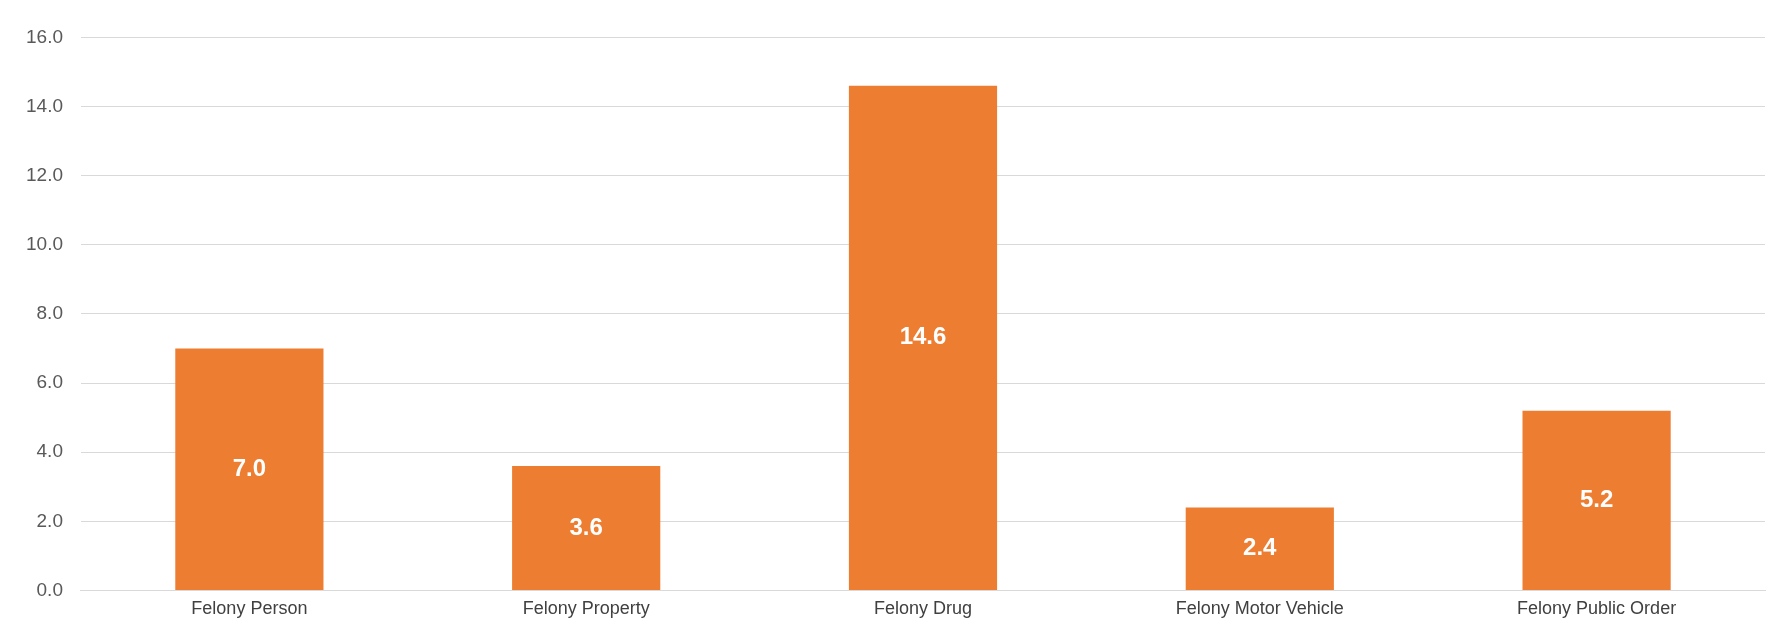  I want to click on x-tick-label: Felony Motor Vehicle, so click(1259, 608).